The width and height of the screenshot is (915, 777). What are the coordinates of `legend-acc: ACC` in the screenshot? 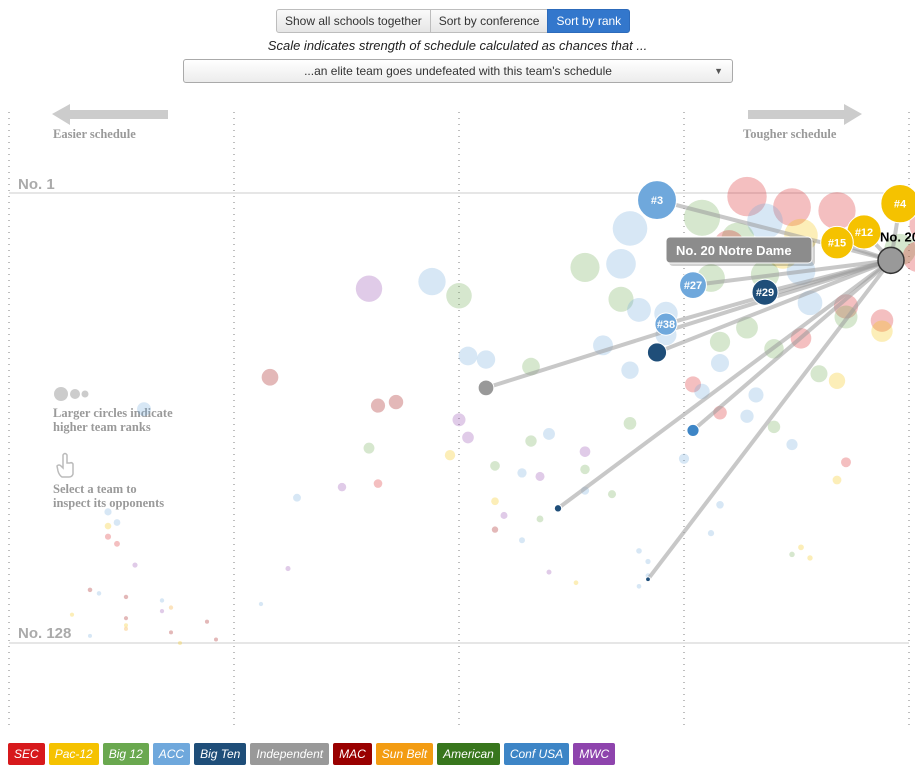 It's located at (171, 754).